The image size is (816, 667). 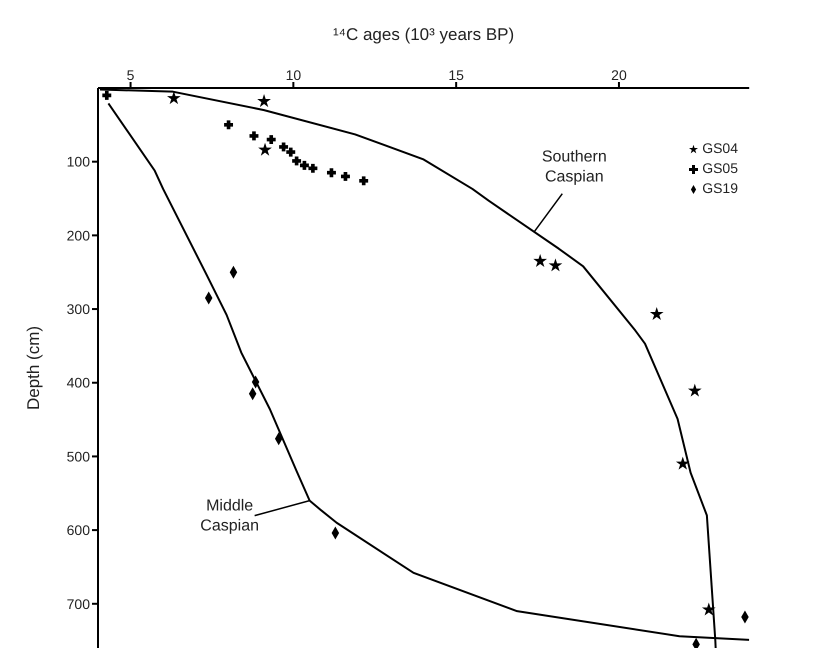 What do you see at coordinates (720, 148) in the screenshot?
I see `legend-label: GS04` at bounding box center [720, 148].